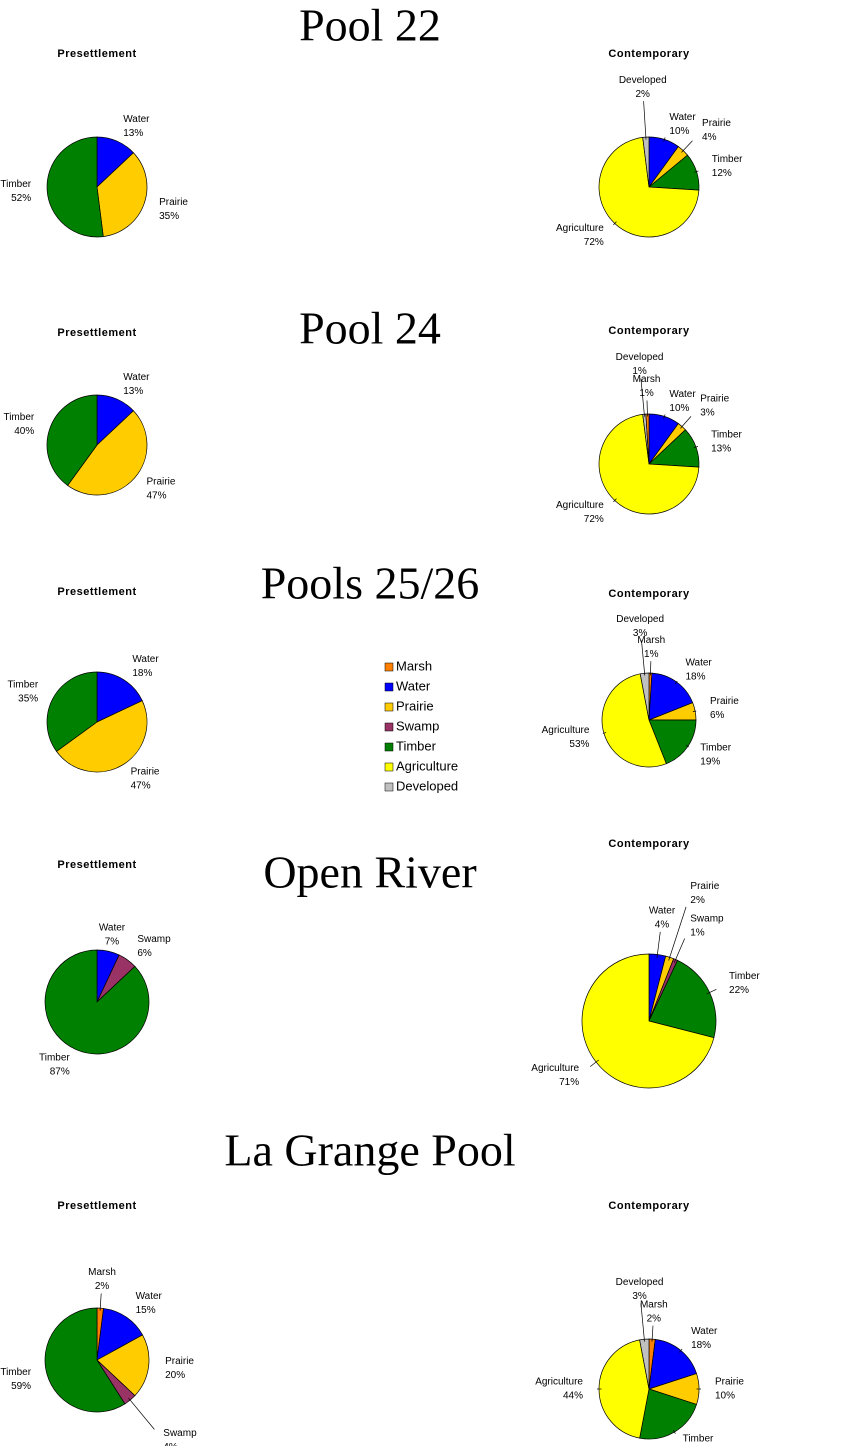 The height and width of the screenshot is (1446, 841). What do you see at coordinates (414, 665) in the screenshot?
I see `legend-label: Marsh` at bounding box center [414, 665].